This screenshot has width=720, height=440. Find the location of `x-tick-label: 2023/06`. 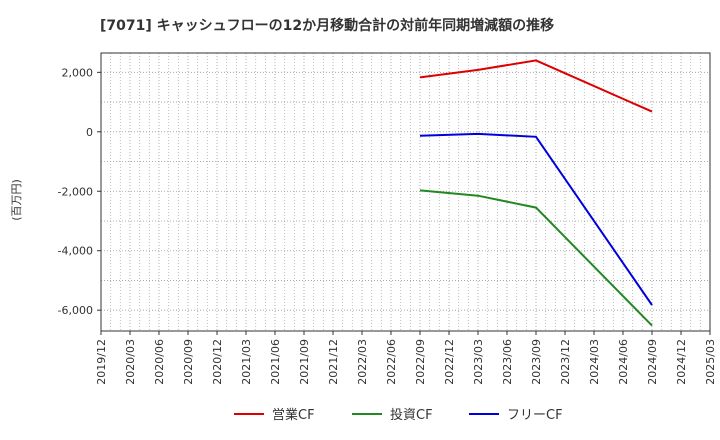

x-tick-label: 2023/06 is located at coordinates (507, 362).